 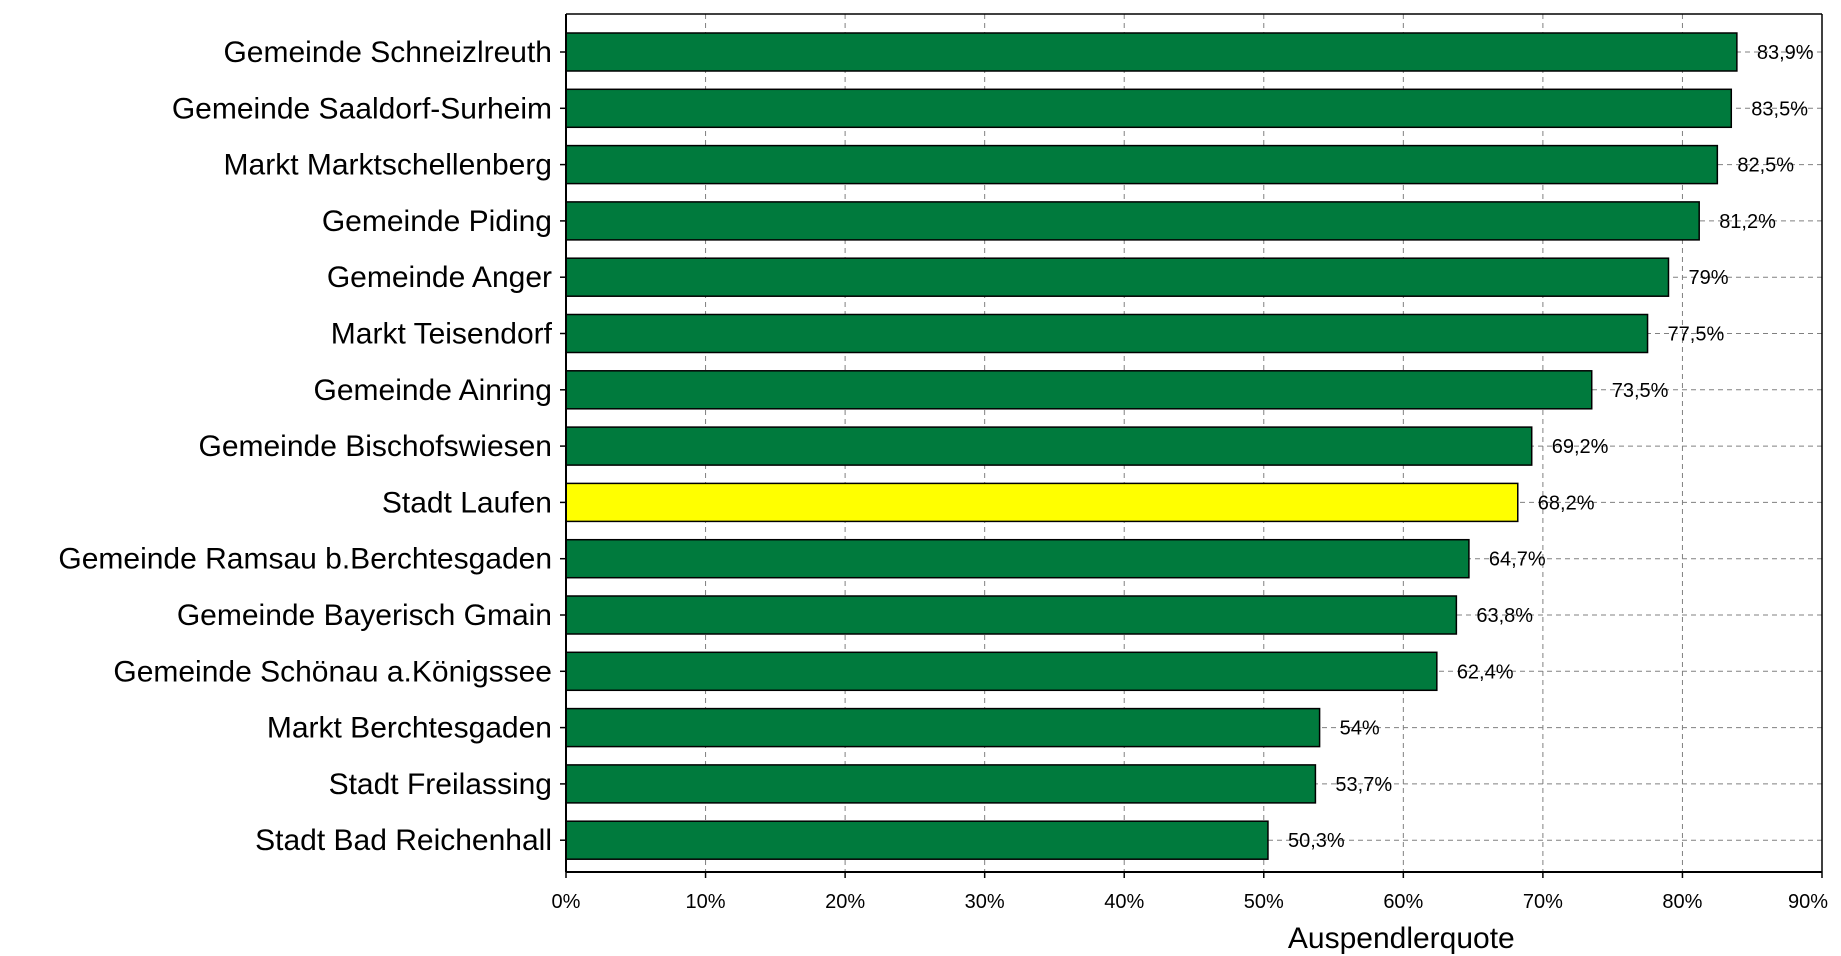 I want to click on value-label-9: 64,7%, so click(x=1517, y=560).